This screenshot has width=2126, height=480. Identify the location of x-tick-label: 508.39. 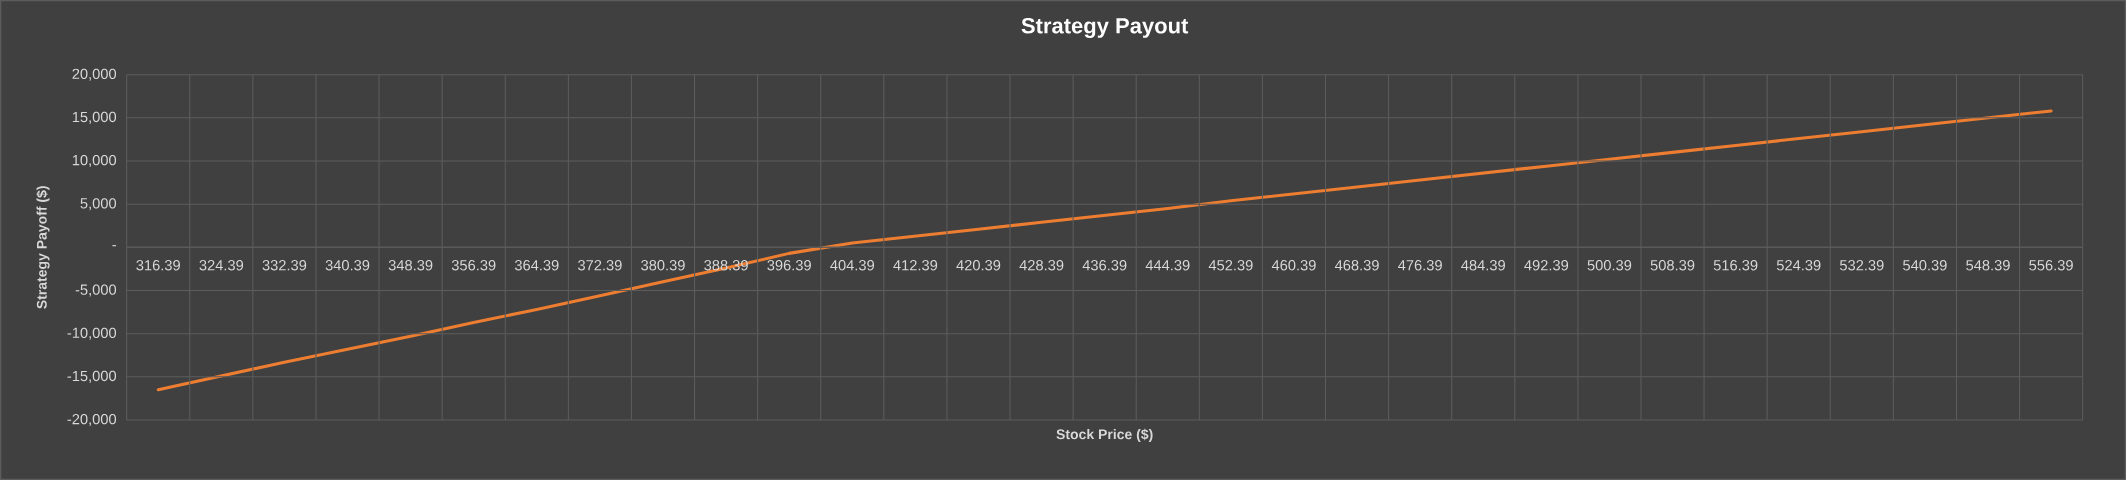
(1672, 265).